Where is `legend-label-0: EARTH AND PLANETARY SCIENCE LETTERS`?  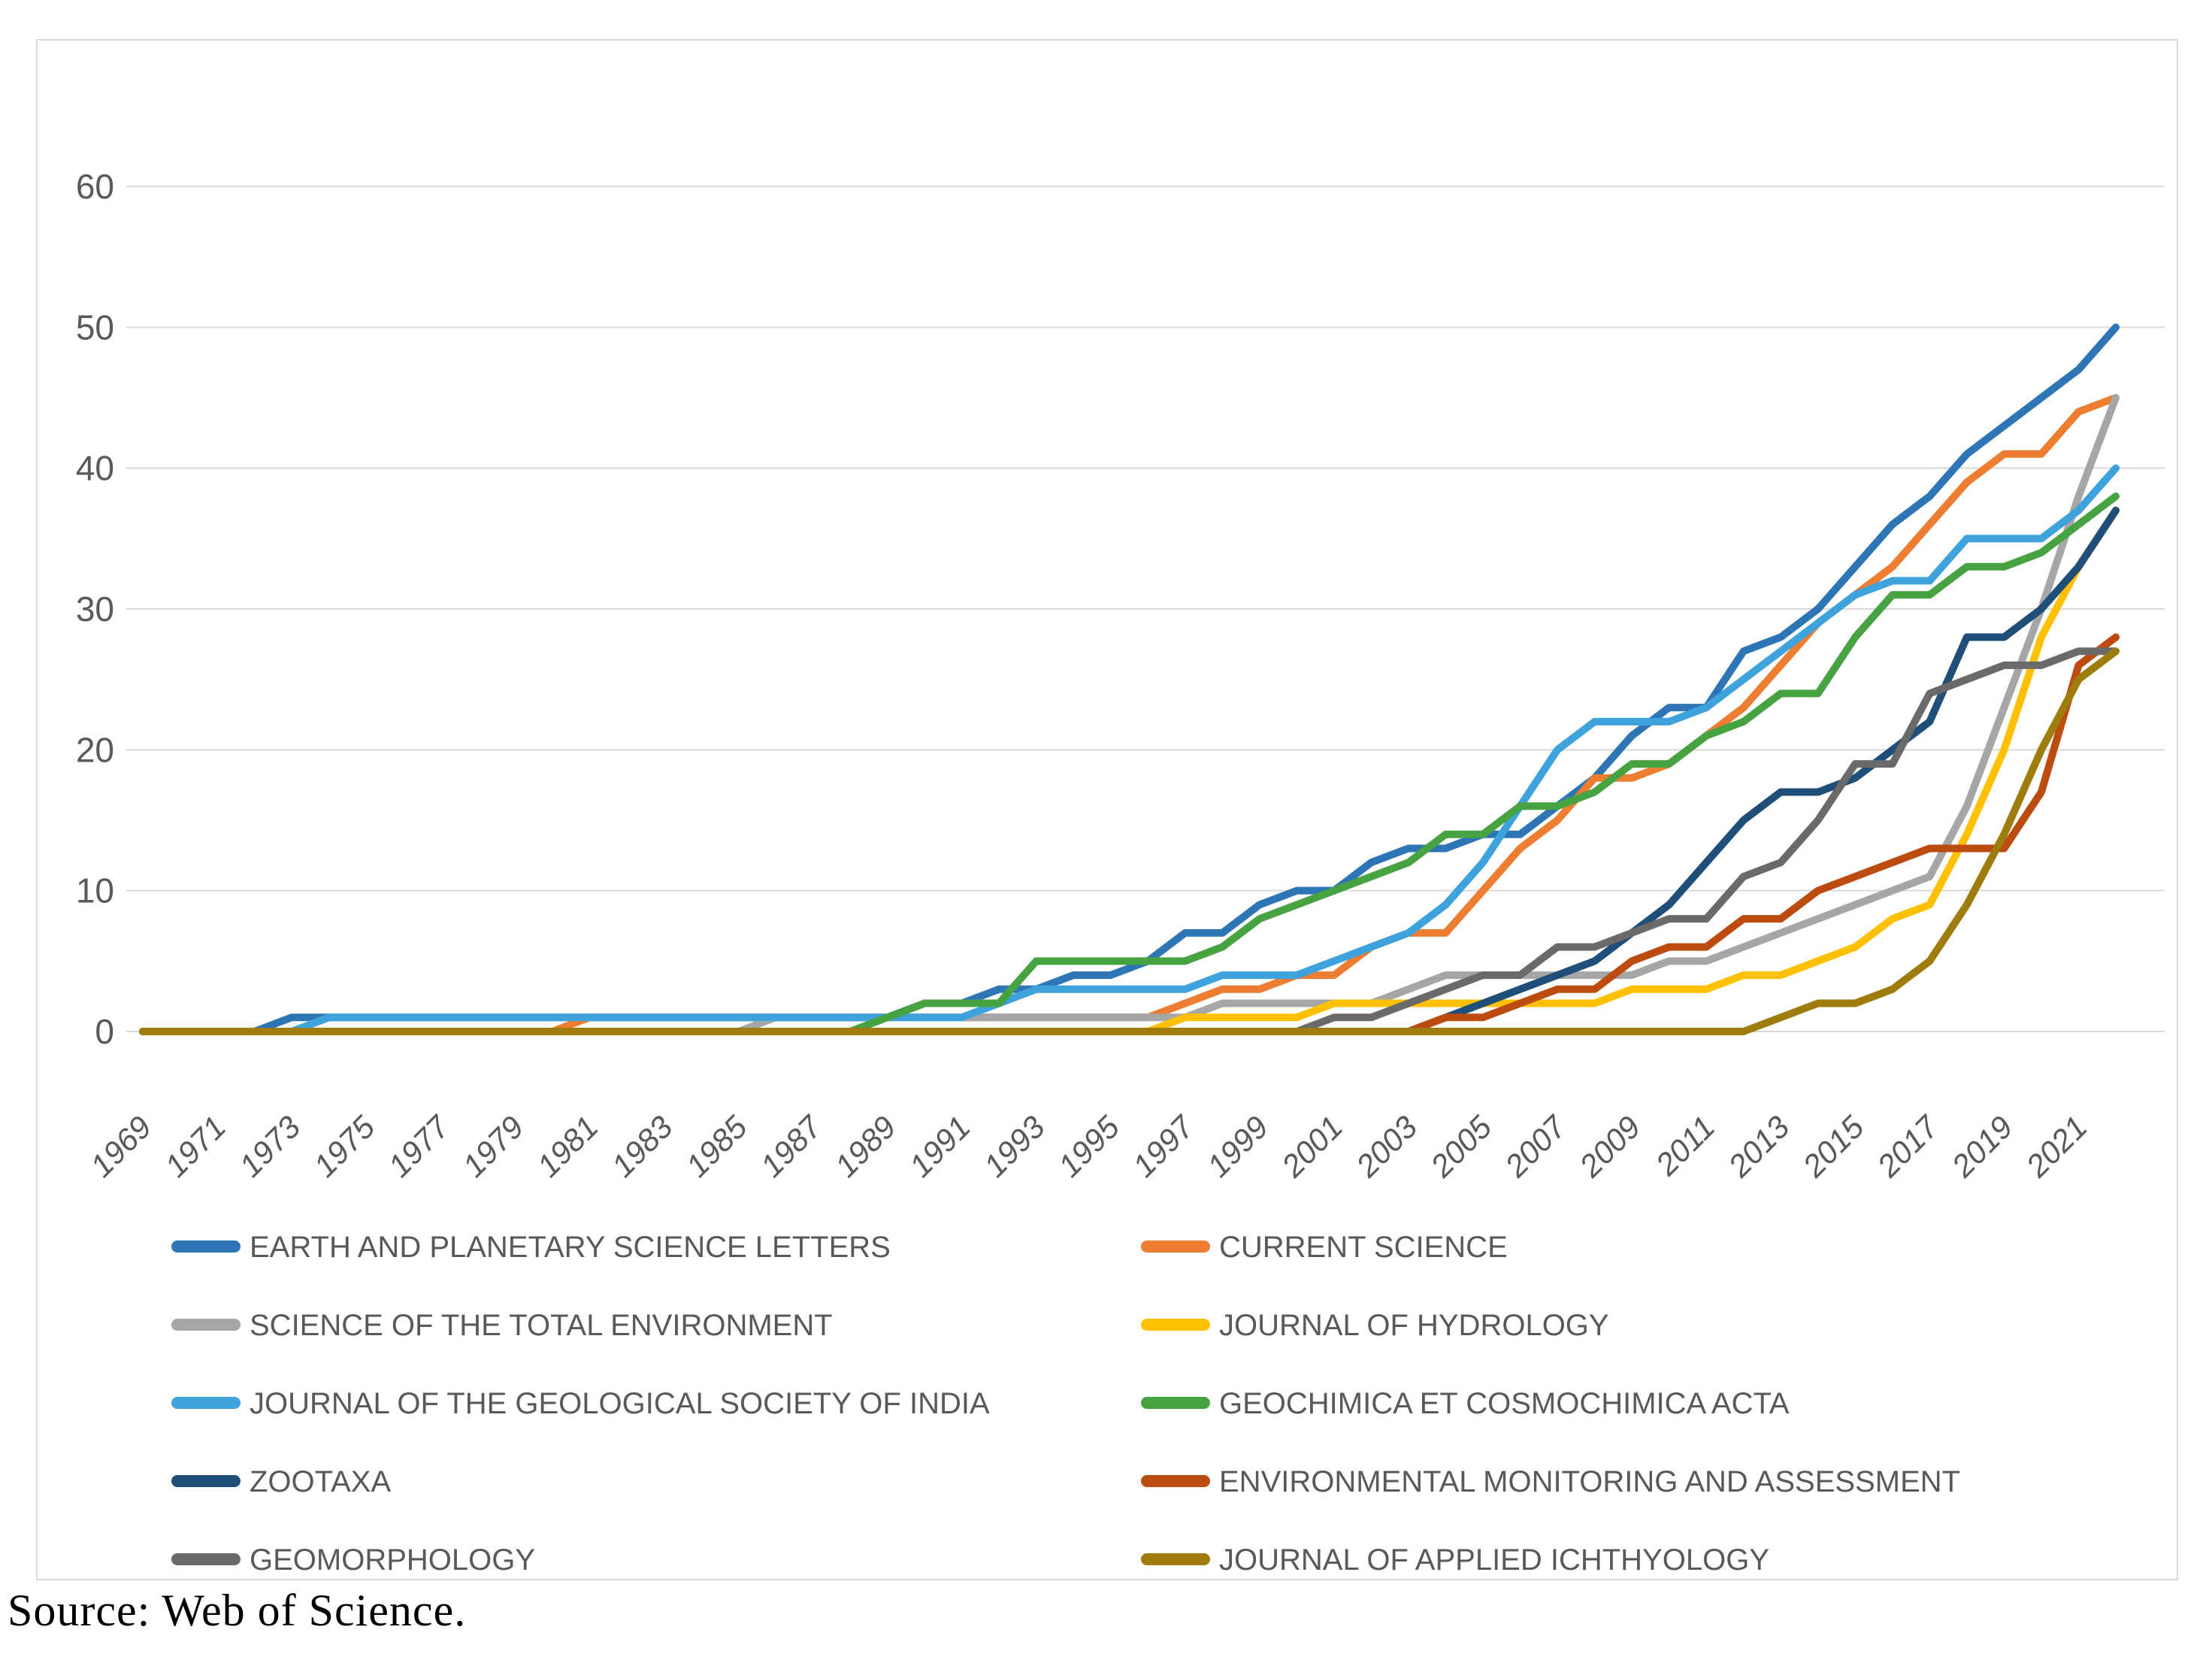
legend-label-0: EARTH AND PLANETARY SCIENCE LETTERS is located at coordinates (570, 1248).